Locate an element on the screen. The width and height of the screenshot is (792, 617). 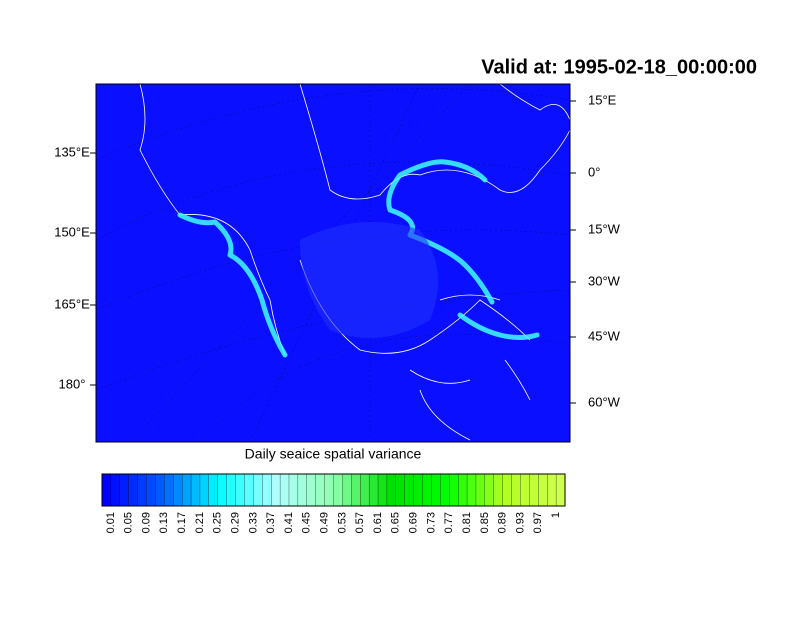
lon-label: 15°W is located at coordinates (604, 228).